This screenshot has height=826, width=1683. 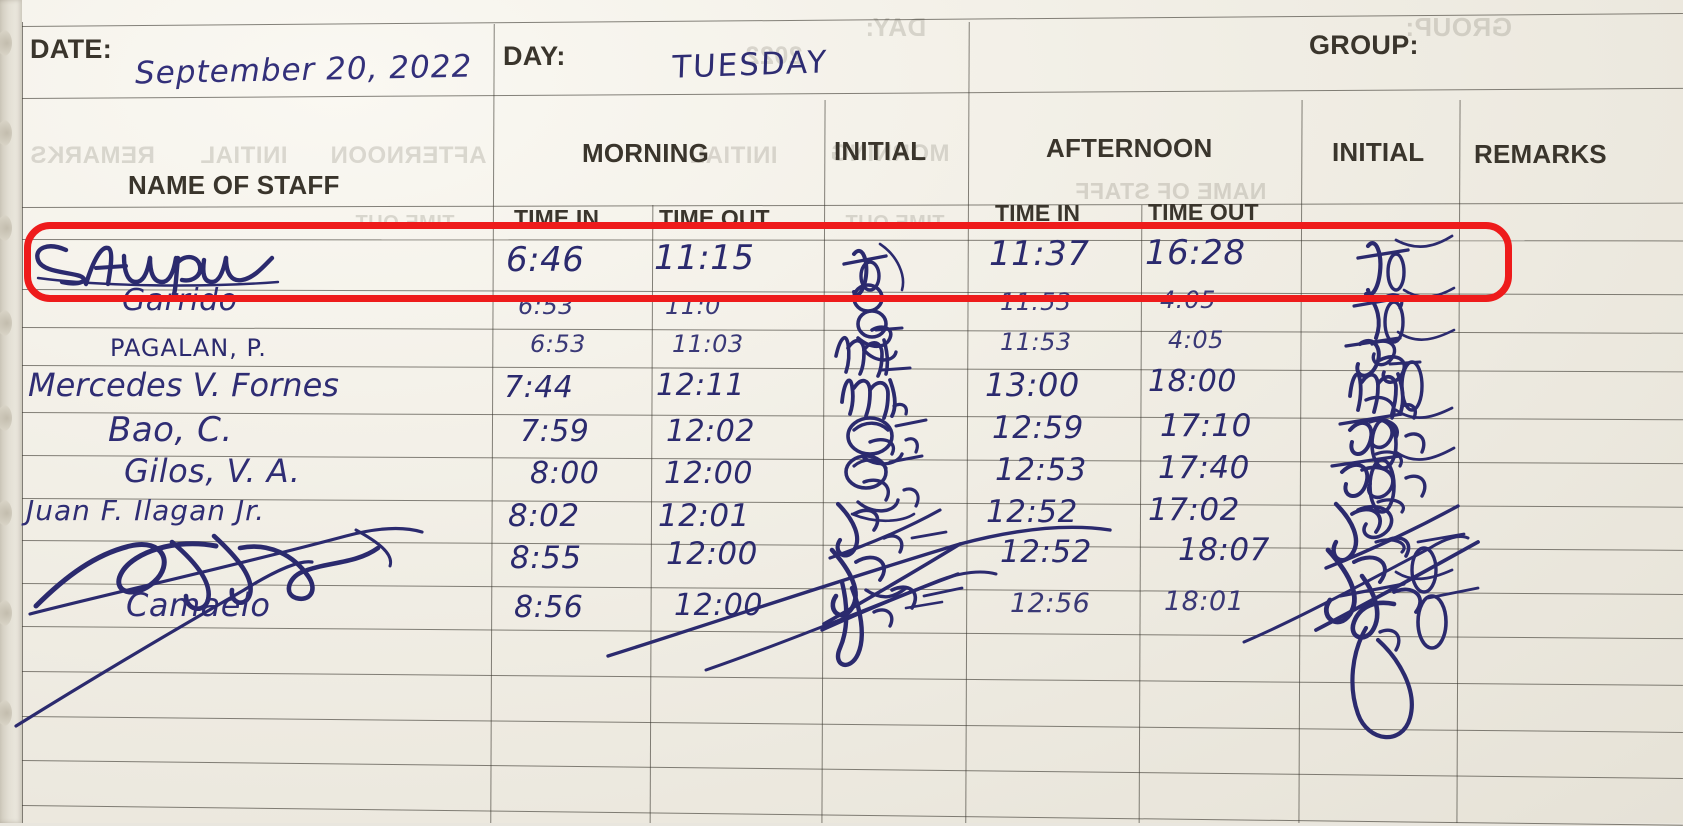 What do you see at coordinates (544, 516) in the screenshot?
I see `cell-morning-time-in-row-7: 8:02` at bounding box center [544, 516].